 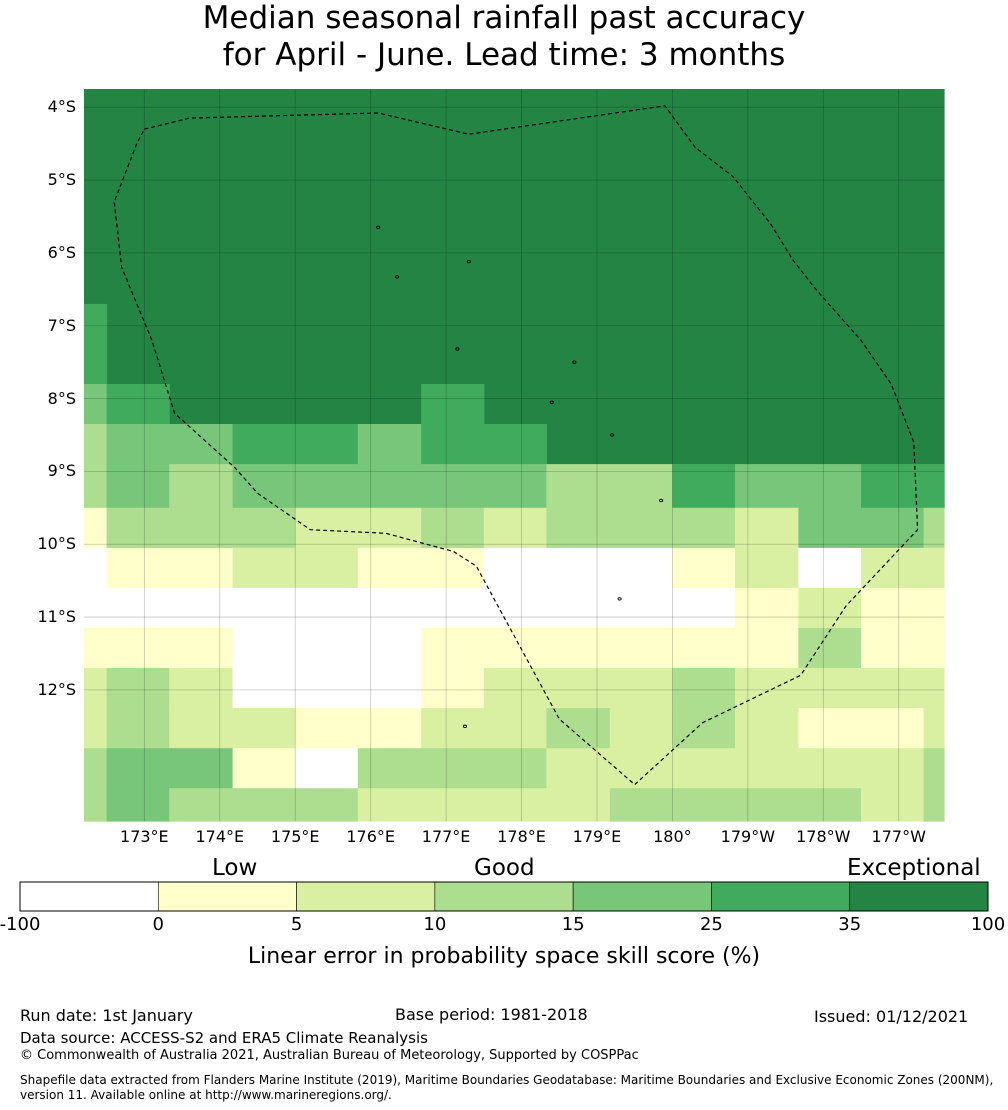 What do you see at coordinates (296, 924) in the screenshot?
I see `colorbar-tick-label: 5` at bounding box center [296, 924].